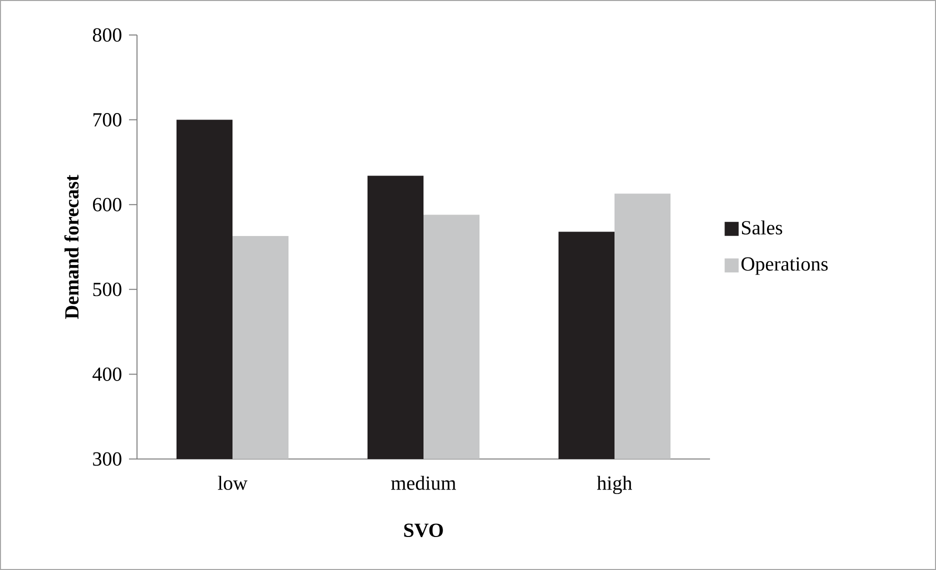 The height and width of the screenshot is (570, 936). What do you see at coordinates (107, 374) in the screenshot?
I see `y-tick-label: 400` at bounding box center [107, 374].